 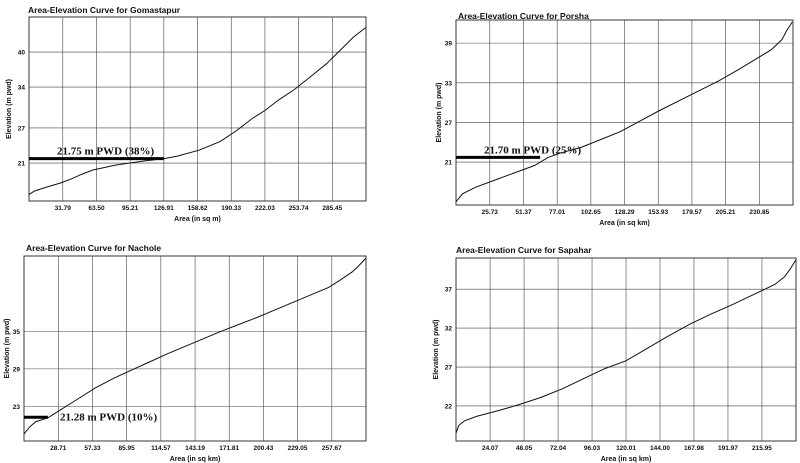 What do you see at coordinates (625, 212) in the screenshot?
I see `x-tick-label: 128.29` at bounding box center [625, 212].